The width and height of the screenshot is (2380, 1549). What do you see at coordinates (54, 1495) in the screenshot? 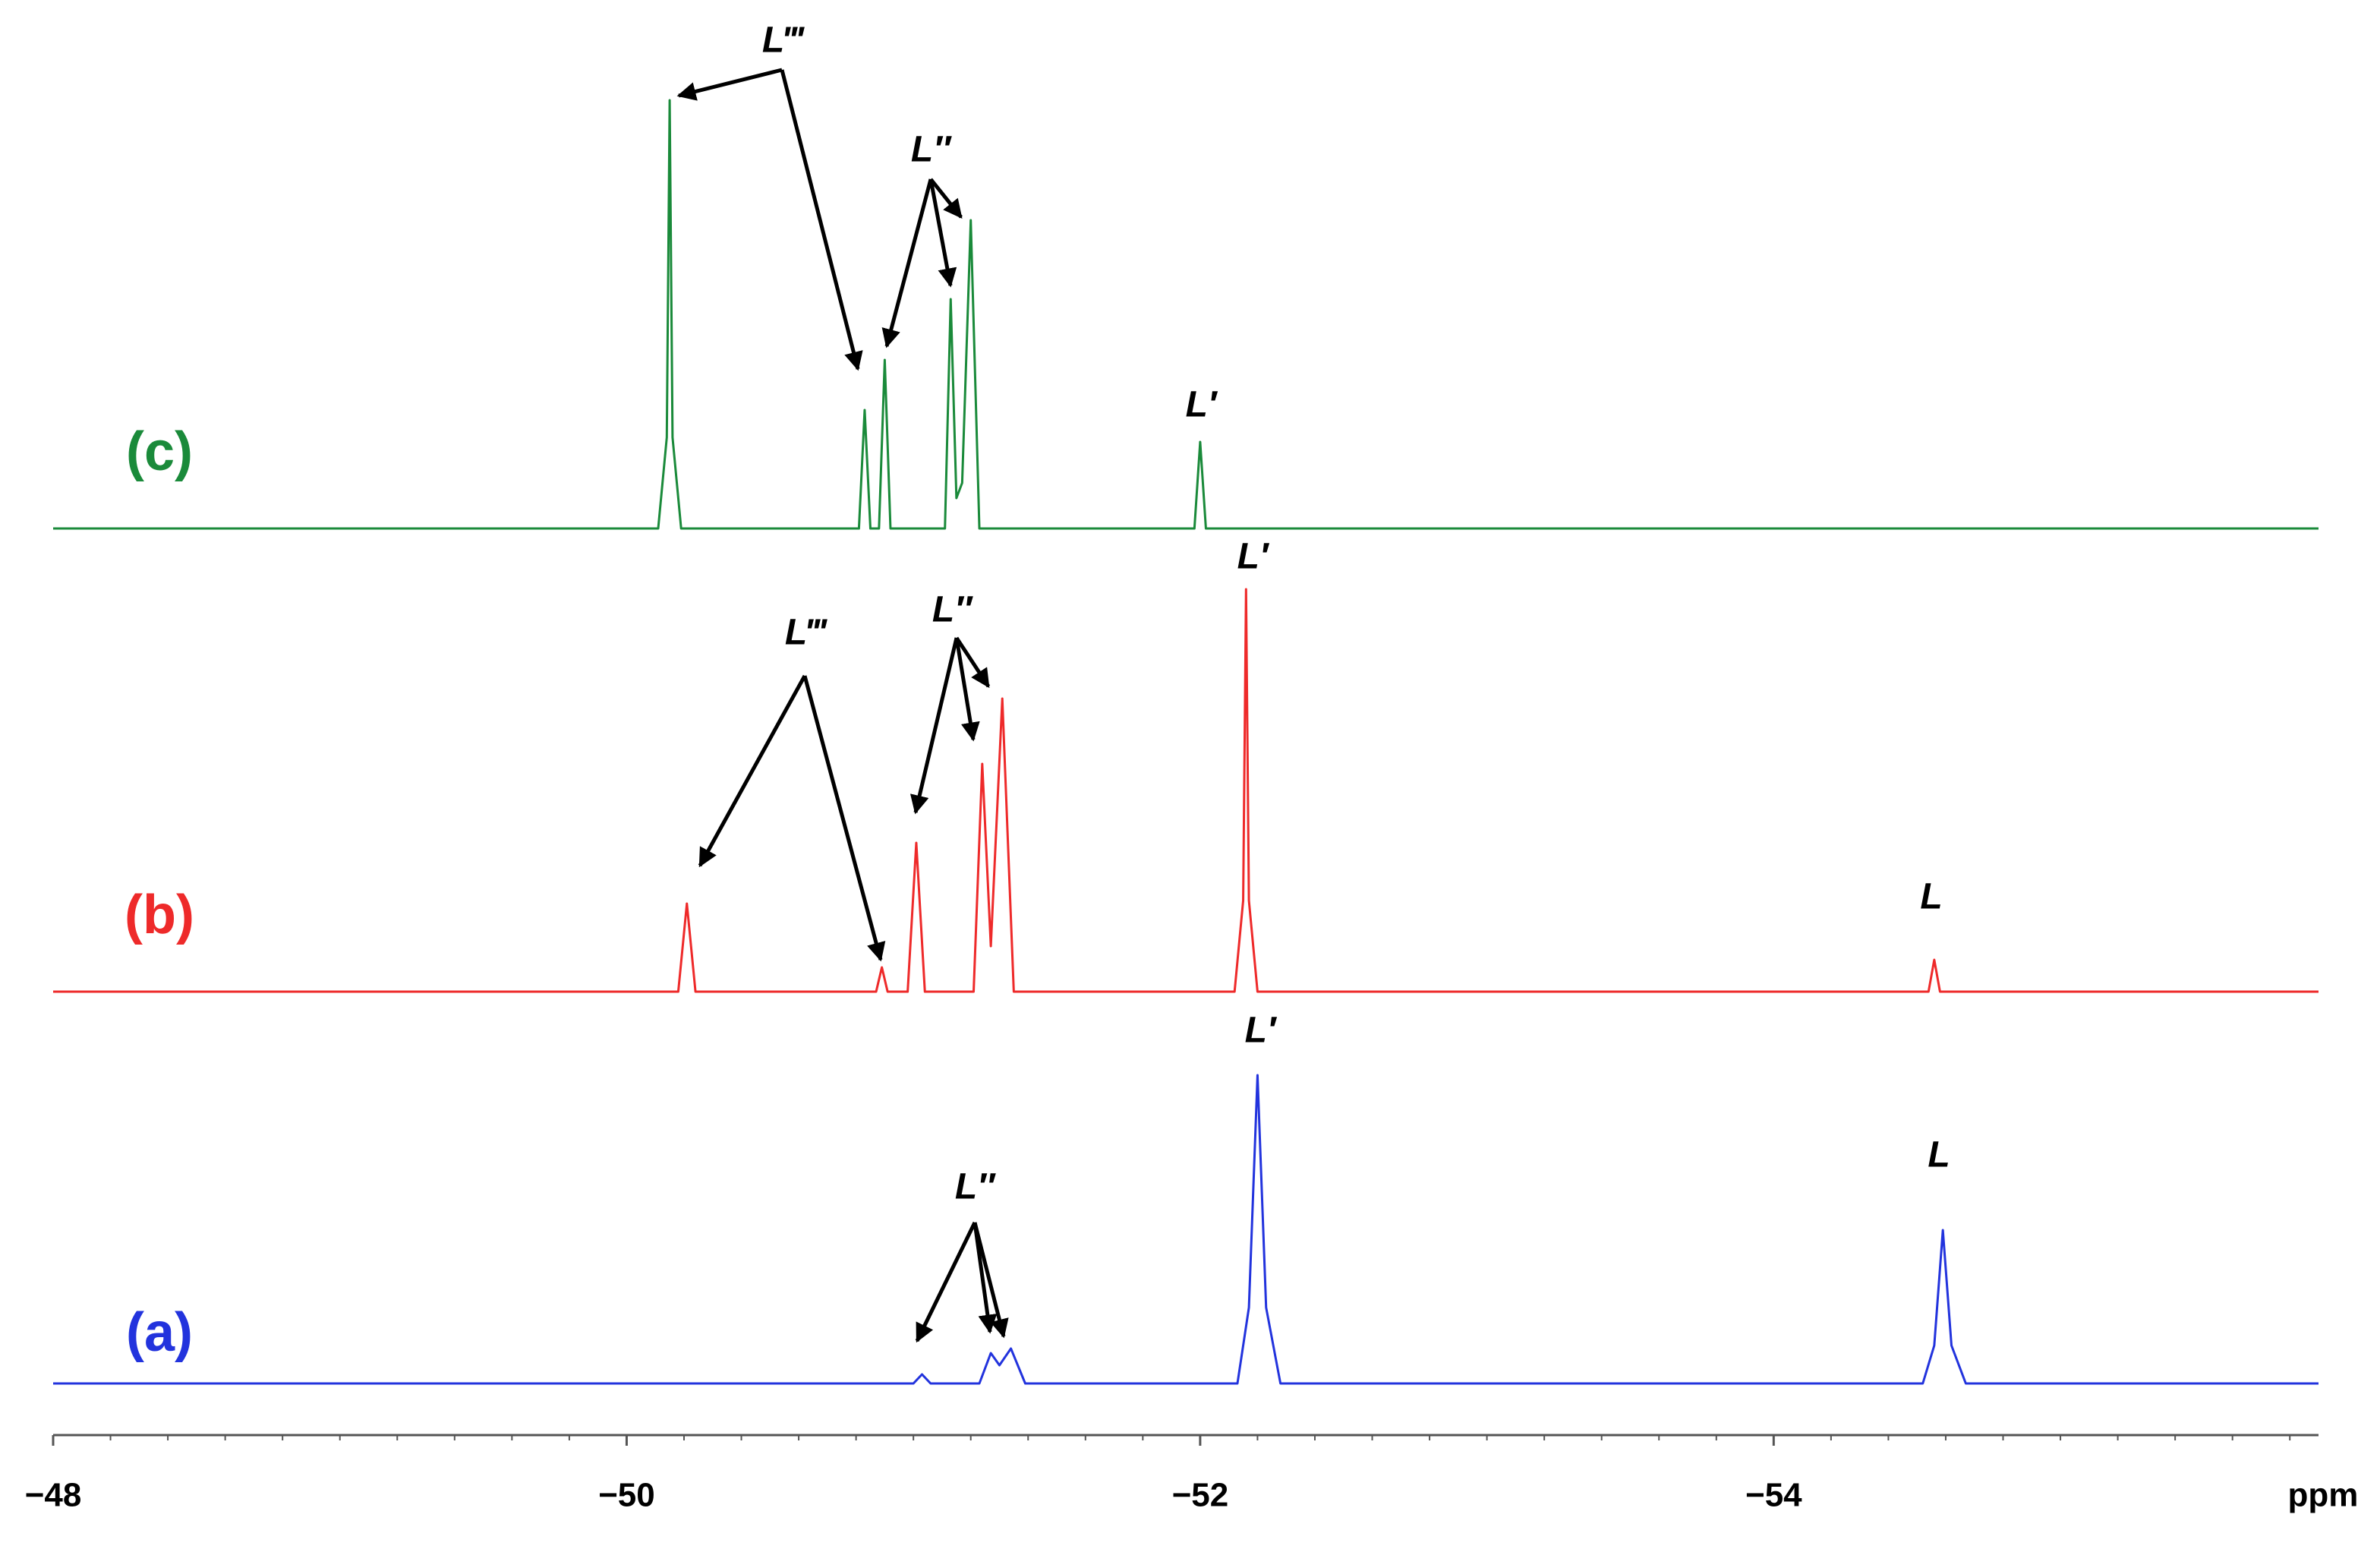
I see `x-tick-label: −48` at bounding box center [54, 1495].